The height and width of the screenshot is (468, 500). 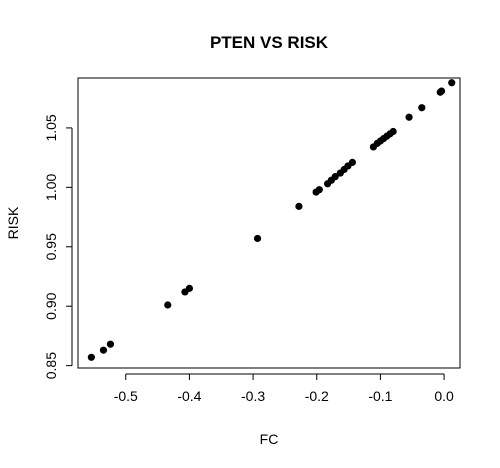 I want to click on chart-title: PTEN VS RISK, so click(x=269, y=42).